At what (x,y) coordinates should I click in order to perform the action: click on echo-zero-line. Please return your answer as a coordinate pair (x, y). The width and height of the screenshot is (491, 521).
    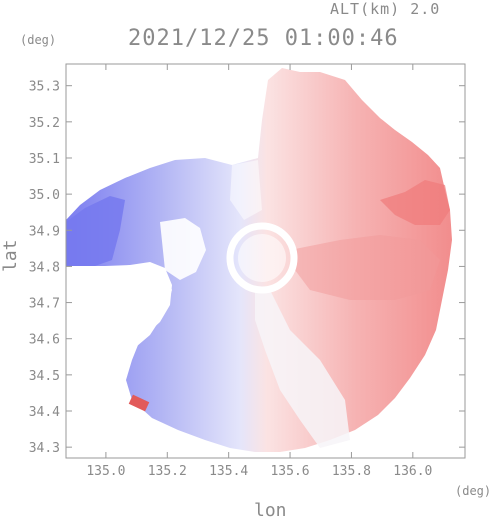
    Looking at the image, I should click on (302, 369).